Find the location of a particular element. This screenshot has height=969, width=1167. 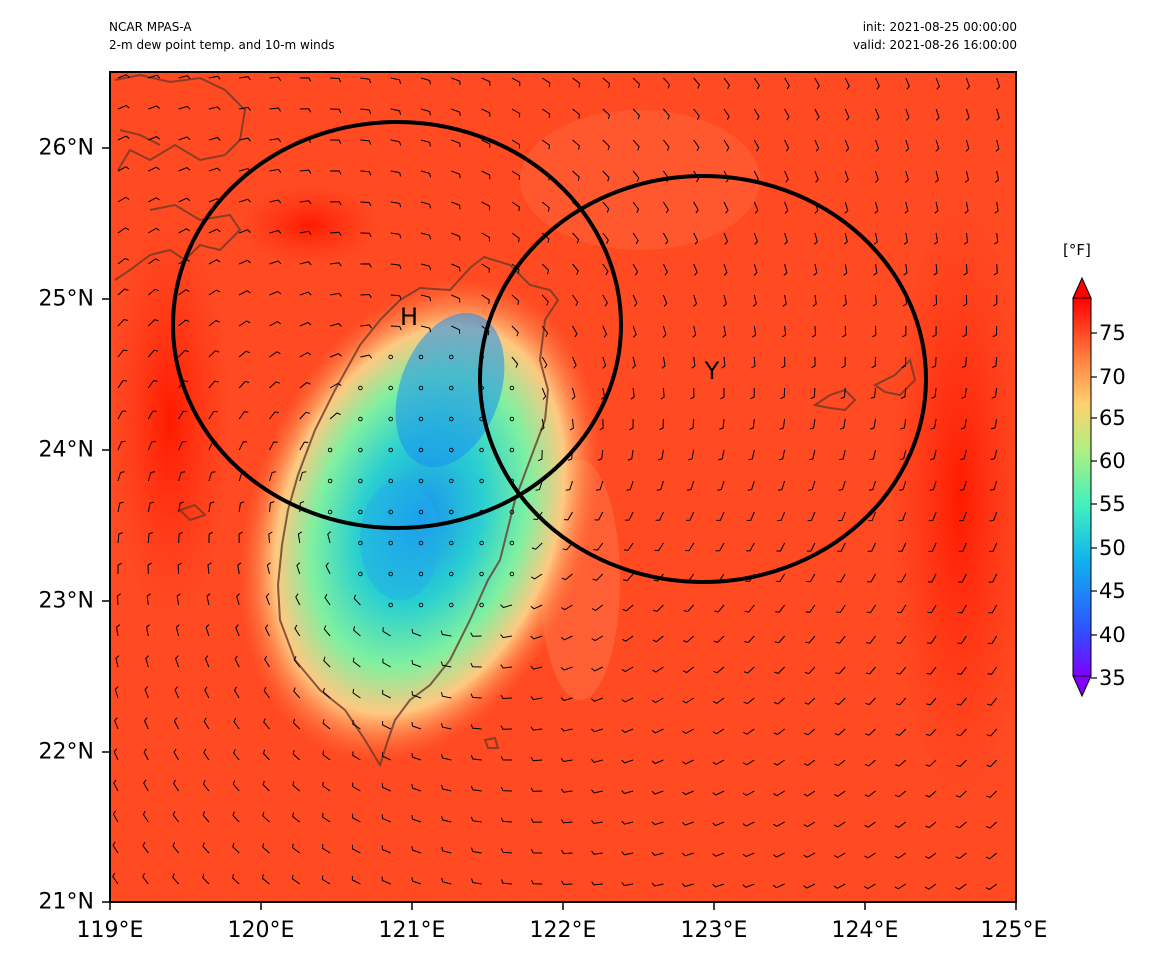

lon-label-122: 122°E is located at coordinates (563, 930).